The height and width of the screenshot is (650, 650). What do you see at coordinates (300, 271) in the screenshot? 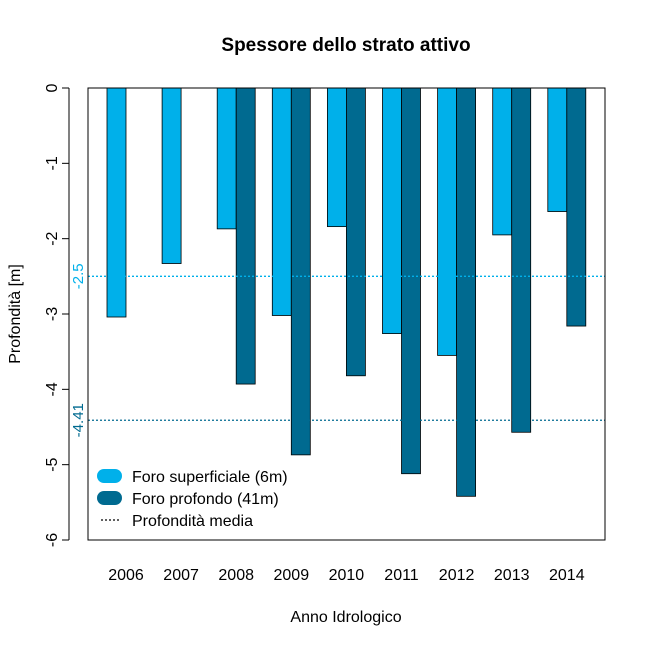
I see `bar-profondo-2009` at bounding box center [300, 271].